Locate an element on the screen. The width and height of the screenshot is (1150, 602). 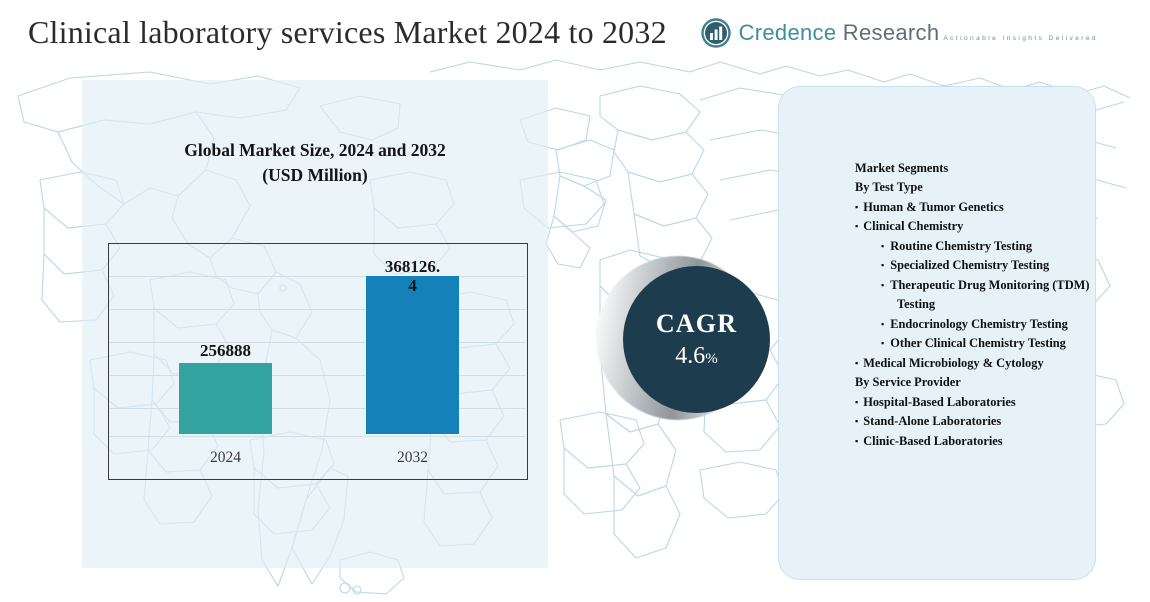
logo-word-research: Research is located at coordinates (891, 32).